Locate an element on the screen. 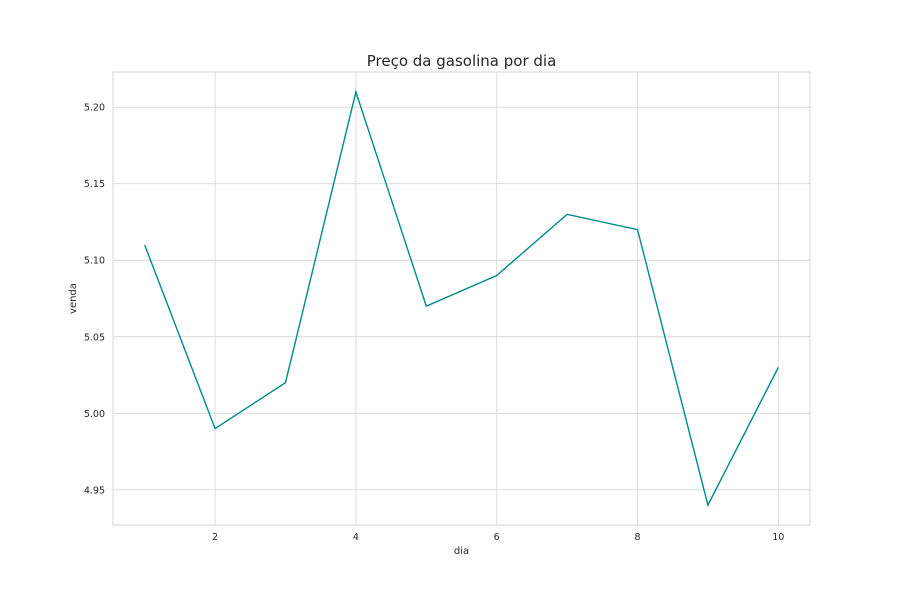  x-tick-label: 8 is located at coordinates (637, 537).